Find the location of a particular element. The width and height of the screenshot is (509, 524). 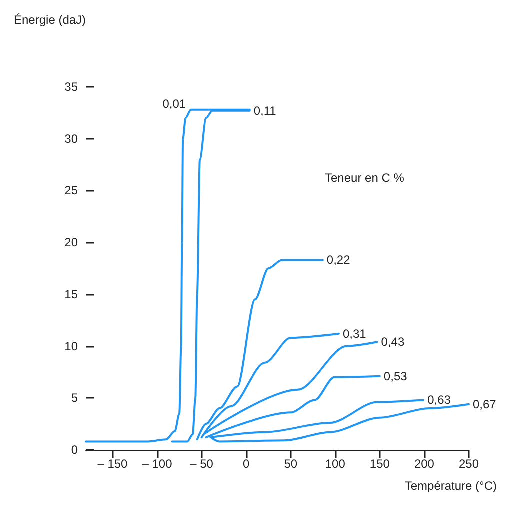

x-tick-label: 250 is located at coordinates (469, 464).